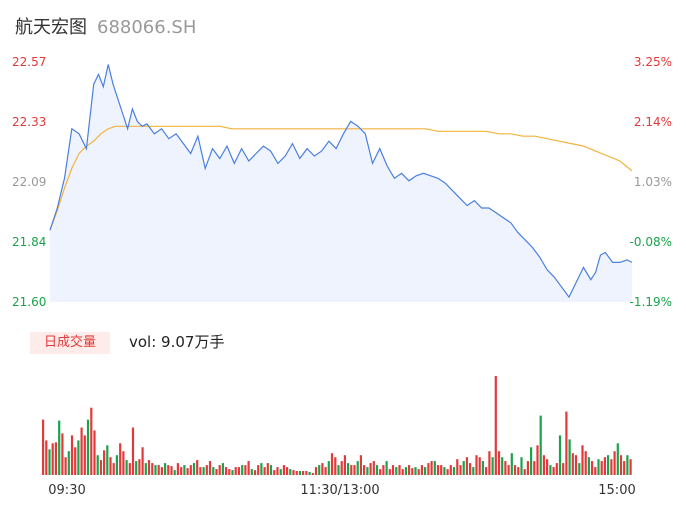 This screenshot has width=686, height=524. I want to click on stock-code: 688066.SH, so click(147, 27).